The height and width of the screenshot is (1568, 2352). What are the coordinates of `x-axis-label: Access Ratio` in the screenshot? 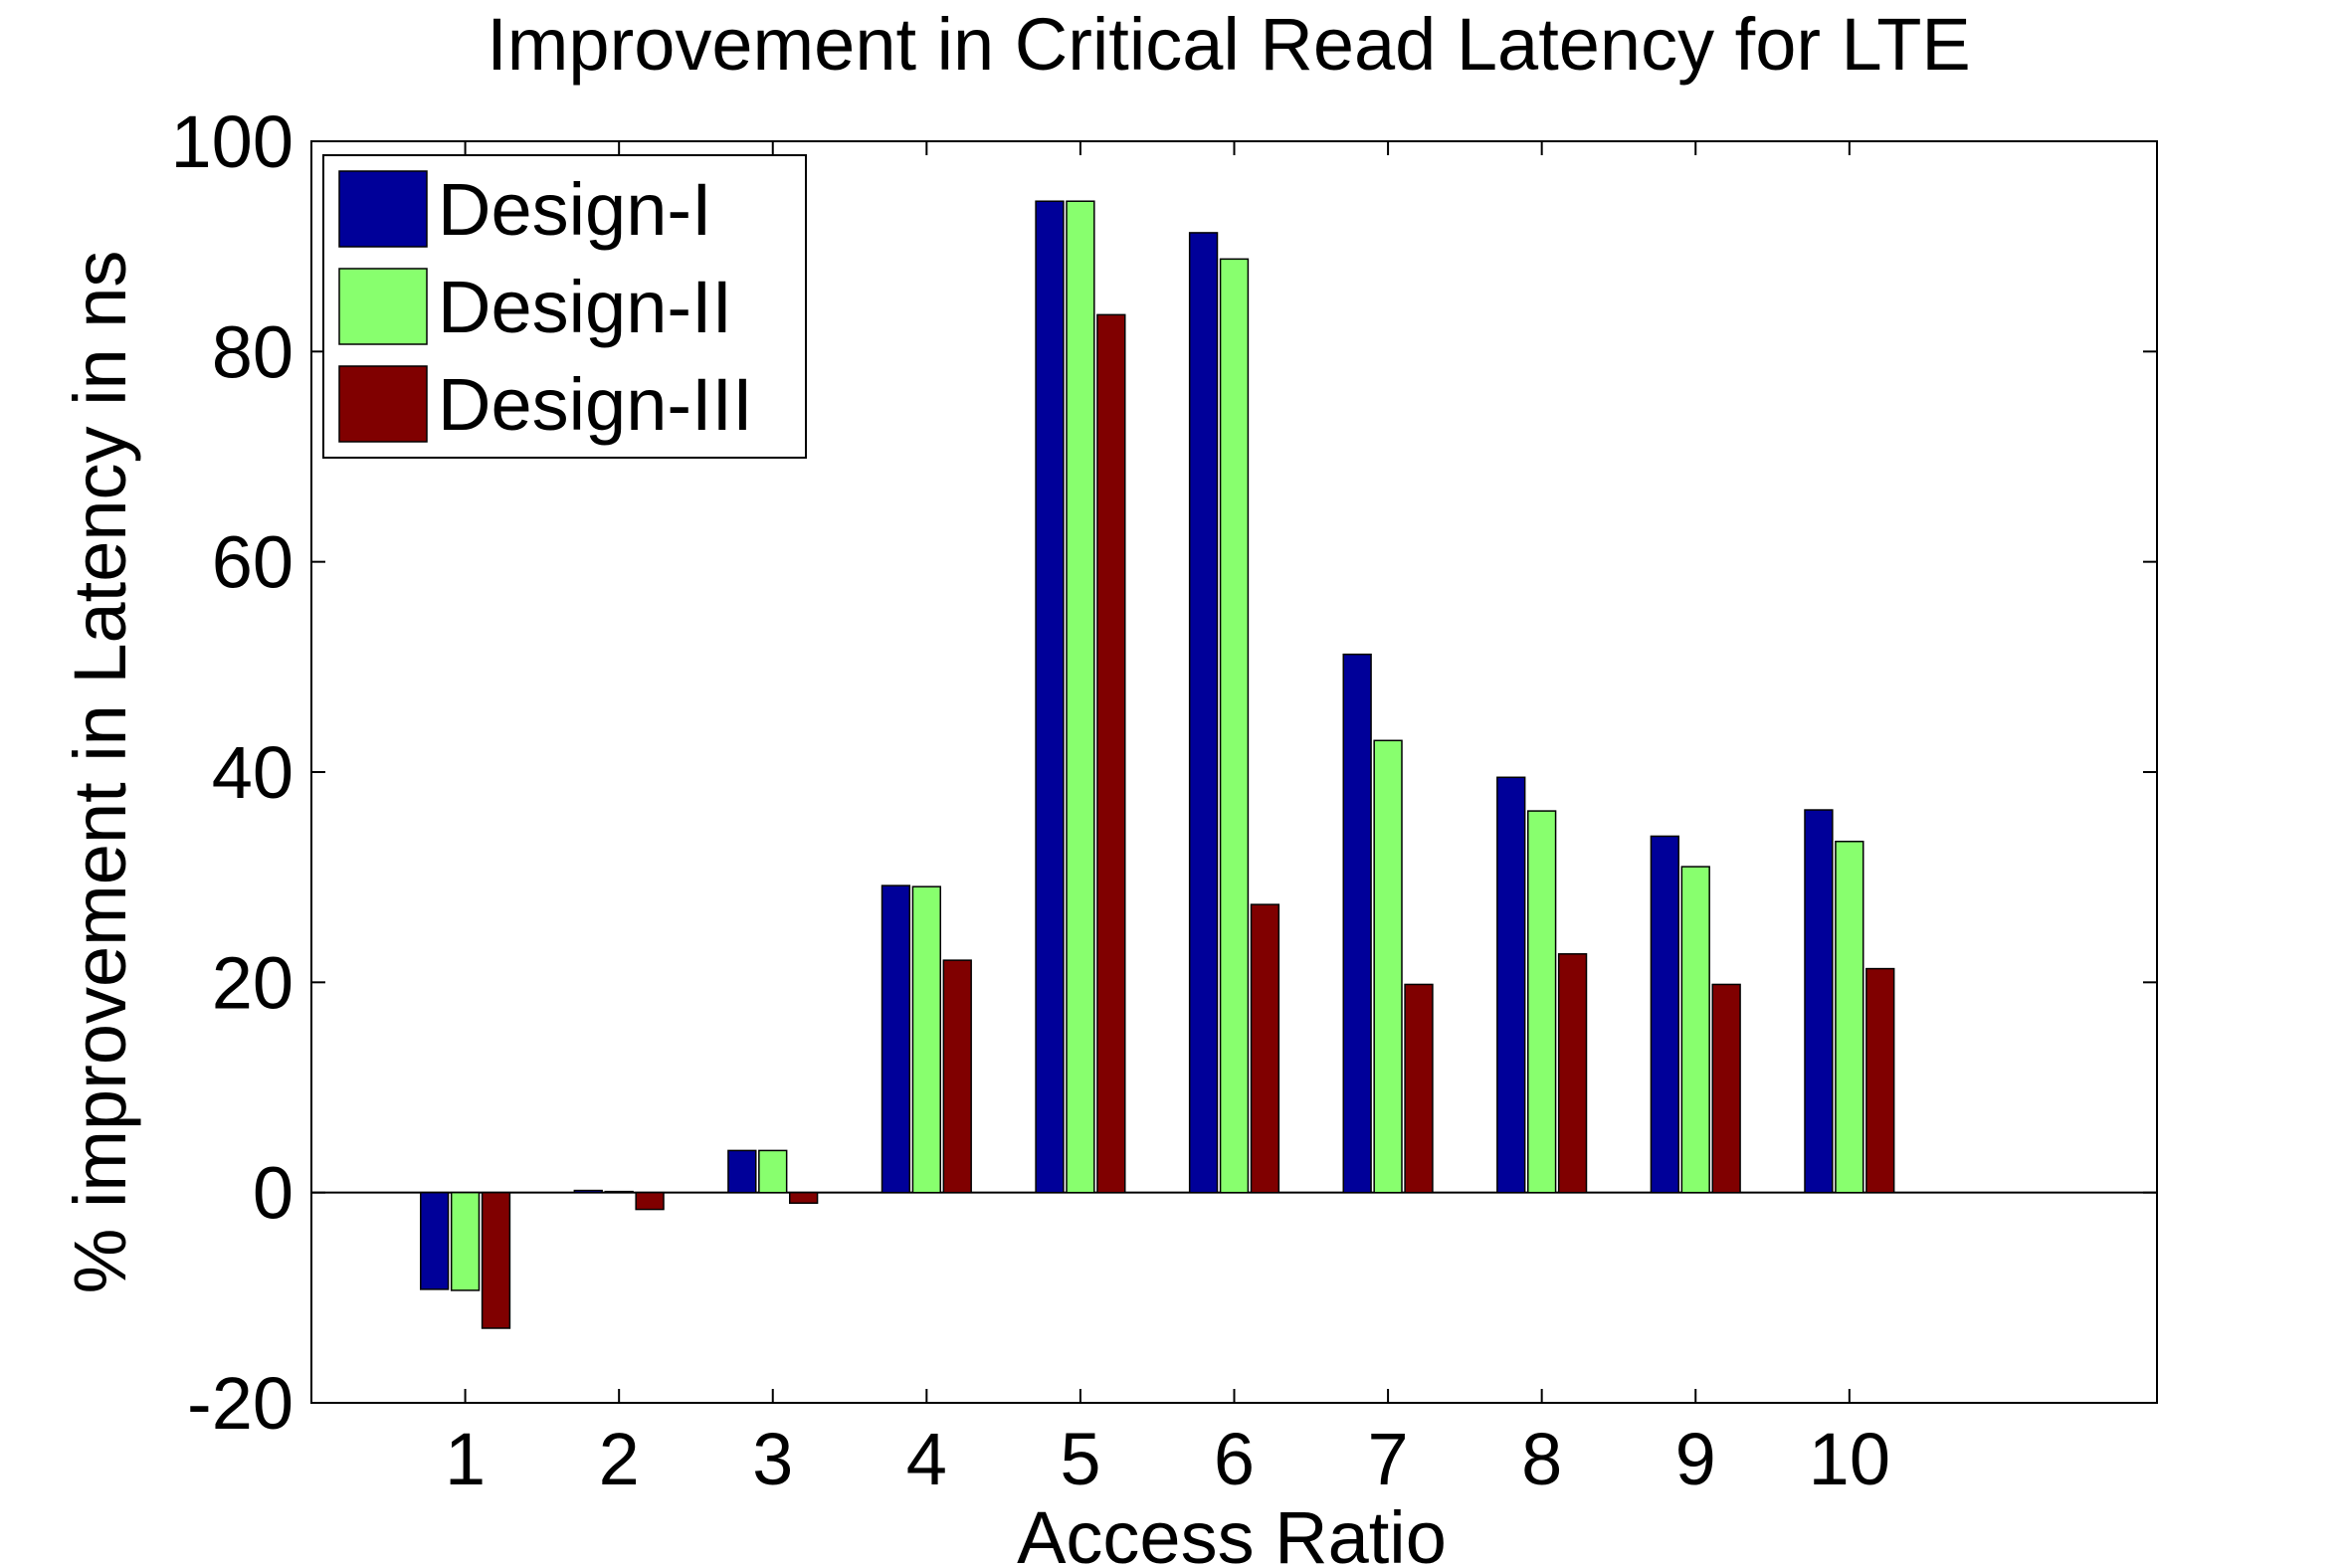 It's located at (1232, 1532).